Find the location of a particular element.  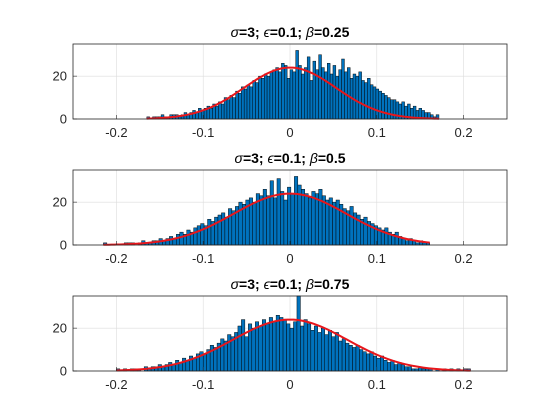

x-tick-label: 0.1 is located at coordinates (377, 132).